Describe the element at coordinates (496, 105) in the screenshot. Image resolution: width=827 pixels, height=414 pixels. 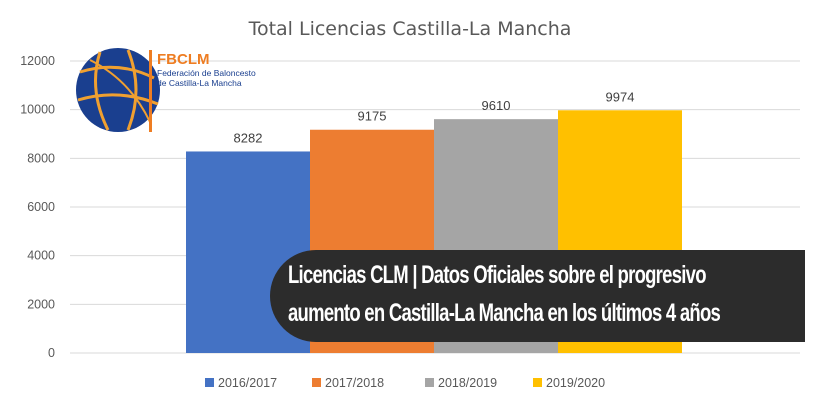
I see `data-label: 9610` at that location.